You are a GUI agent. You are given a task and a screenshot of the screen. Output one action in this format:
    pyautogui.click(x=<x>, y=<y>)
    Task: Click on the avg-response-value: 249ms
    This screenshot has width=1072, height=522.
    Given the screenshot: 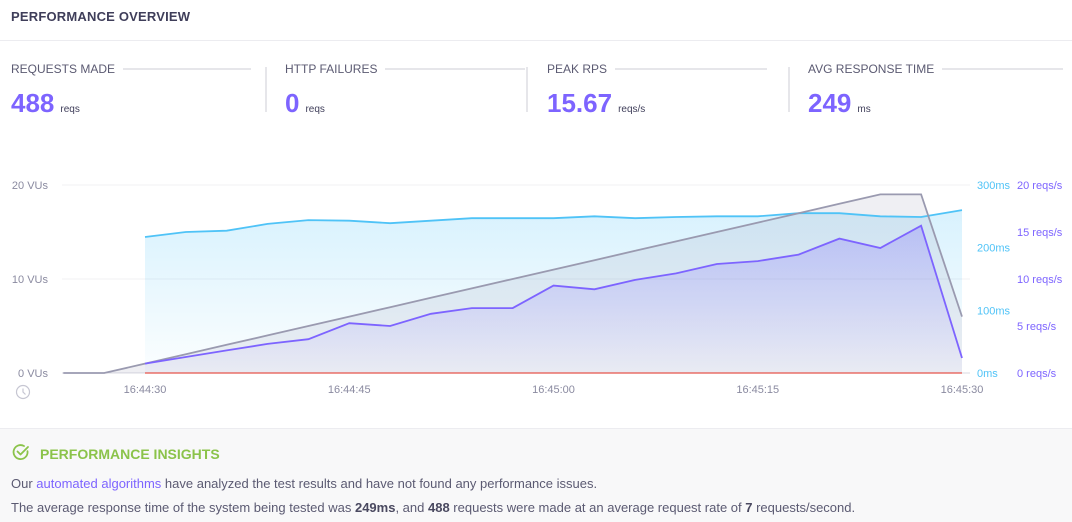 What is the action you would take?
    pyautogui.click(x=375, y=507)
    